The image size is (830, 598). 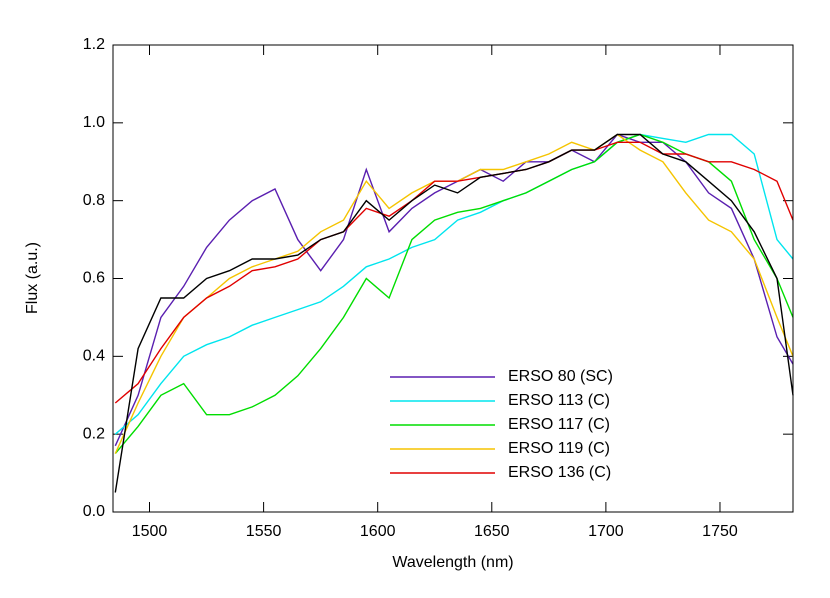 What do you see at coordinates (559, 448) in the screenshot?
I see `legend-label: ERSO 119 (C)` at bounding box center [559, 448].